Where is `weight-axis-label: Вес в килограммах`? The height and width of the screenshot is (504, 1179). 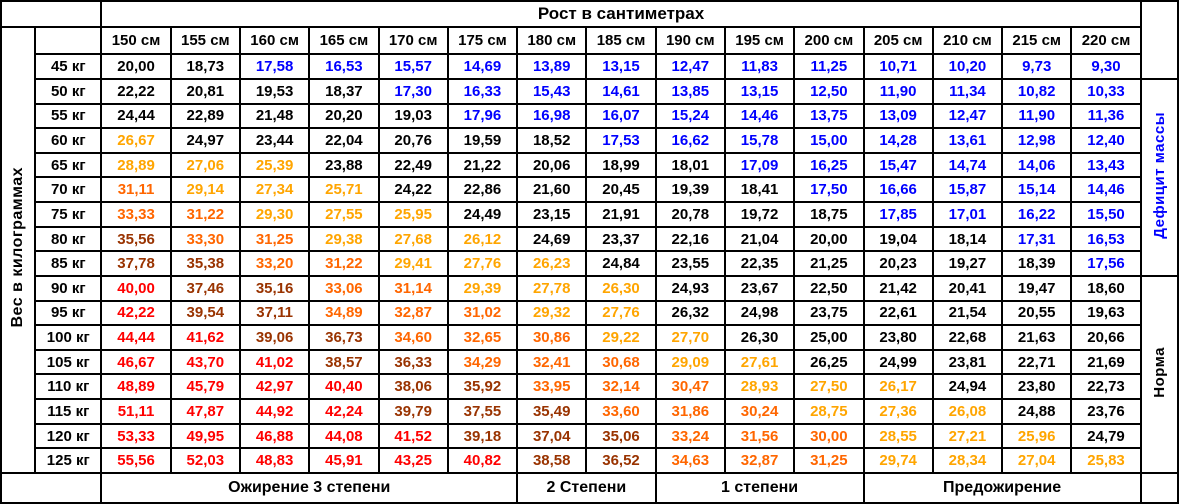 weight-axis-label: Вес в килограммах is located at coordinates (18, 249).